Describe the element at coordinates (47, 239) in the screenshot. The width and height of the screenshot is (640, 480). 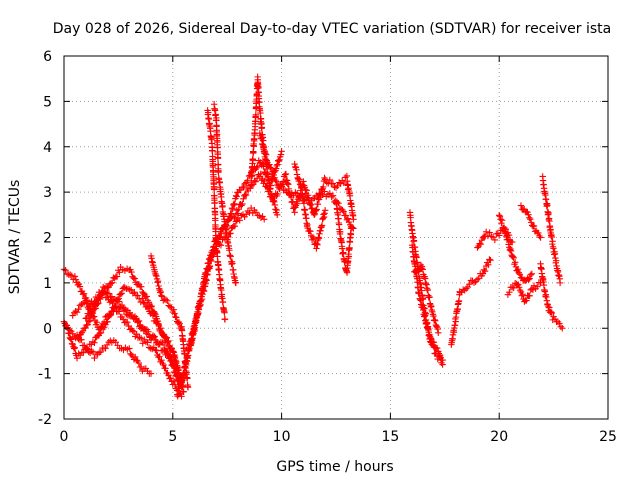
I see `y-tick-label: 2` at that location.